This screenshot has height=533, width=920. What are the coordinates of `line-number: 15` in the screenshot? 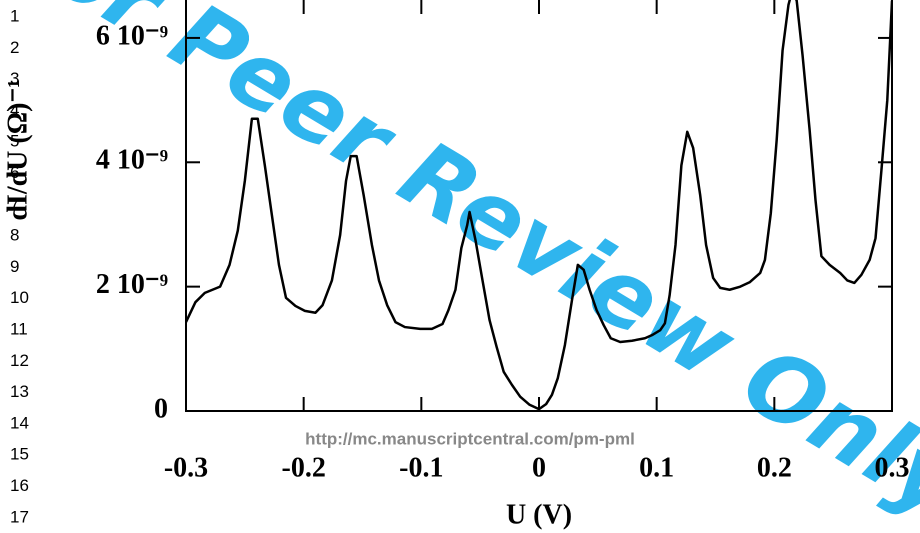 It's located at (19, 454).